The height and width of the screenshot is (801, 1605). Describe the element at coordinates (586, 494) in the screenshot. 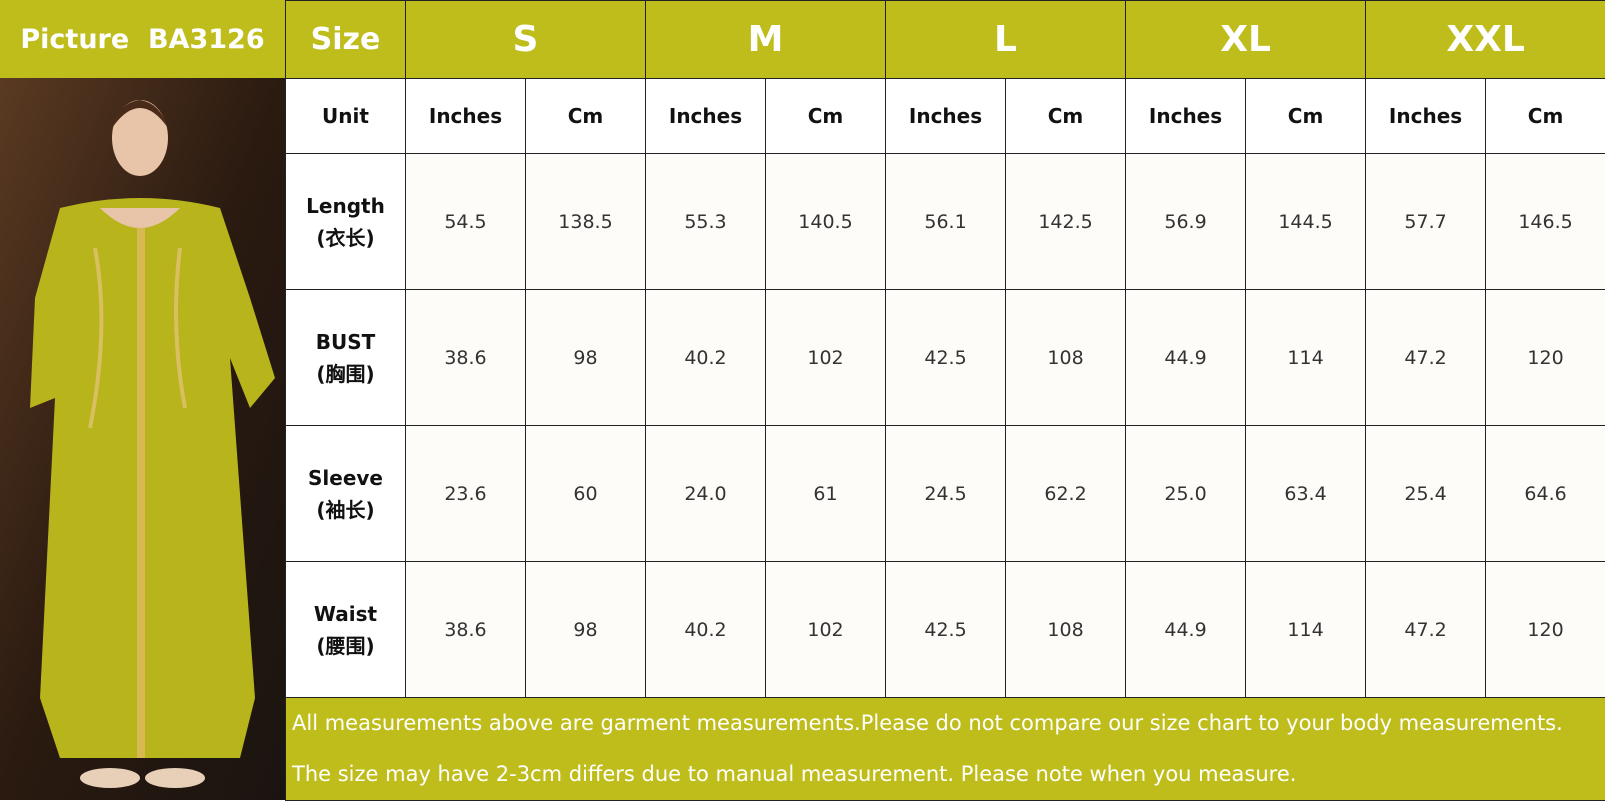

I see `value-cell: 60` at that location.